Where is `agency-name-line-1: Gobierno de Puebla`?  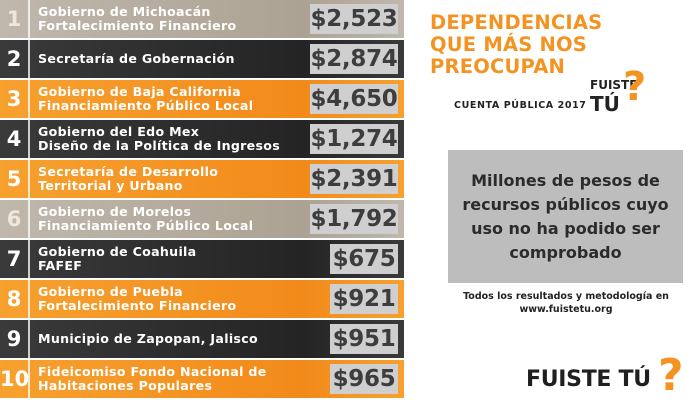
agency-name-line-1: Gobierno de Puebla is located at coordinates (110, 291).